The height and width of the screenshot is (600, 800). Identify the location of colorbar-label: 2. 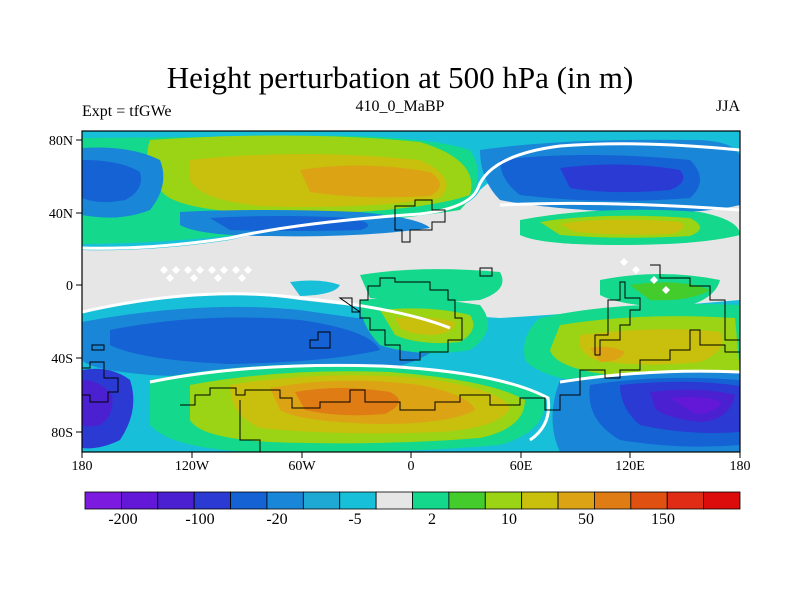
(432, 519).